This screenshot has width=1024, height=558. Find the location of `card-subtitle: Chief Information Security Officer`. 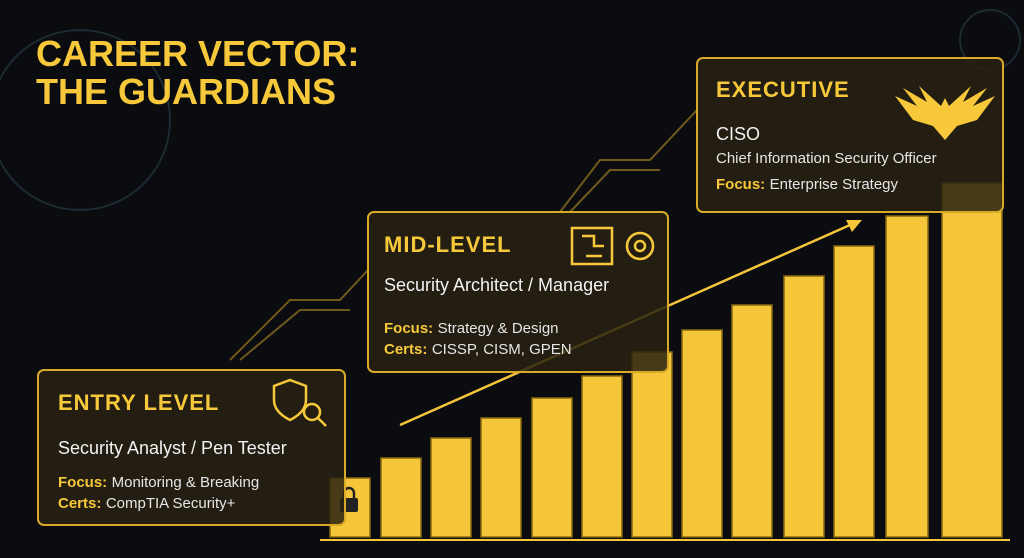

card-subtitle: Chief Information Security Officer is located at coordinates (826, 158).